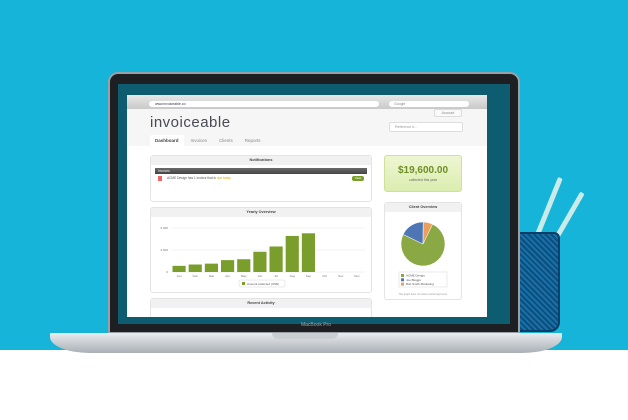 The width and height of the screenshot is (628, 420). Describe the element at coordinates (179, 276) in the screenshot. I see `x-tick-label: Jan` at that location.